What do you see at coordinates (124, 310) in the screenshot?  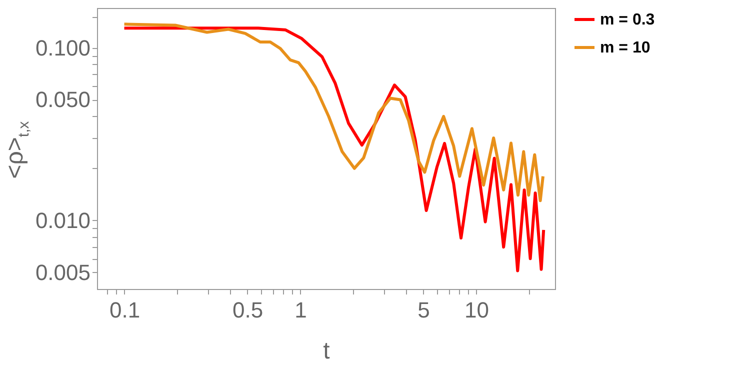 I see `x-tick-label: 0.1` at bounding box center [124, 310].